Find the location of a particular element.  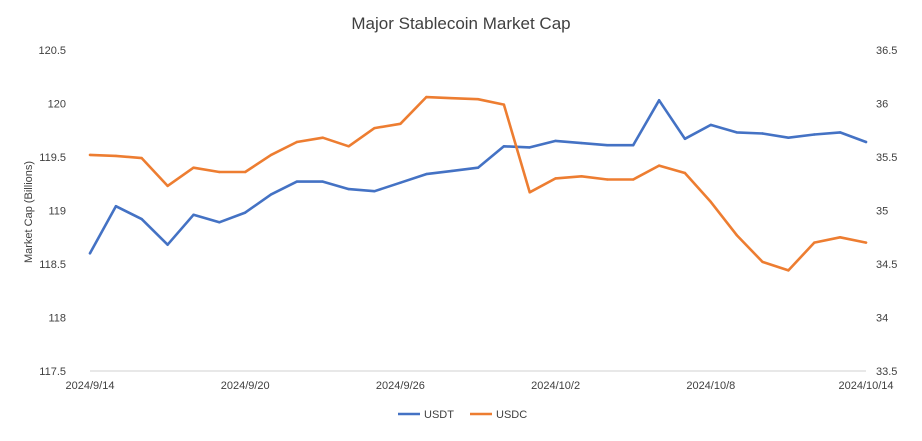

y-right-tick-label: 34.5 is located at coordinates (886, 265).